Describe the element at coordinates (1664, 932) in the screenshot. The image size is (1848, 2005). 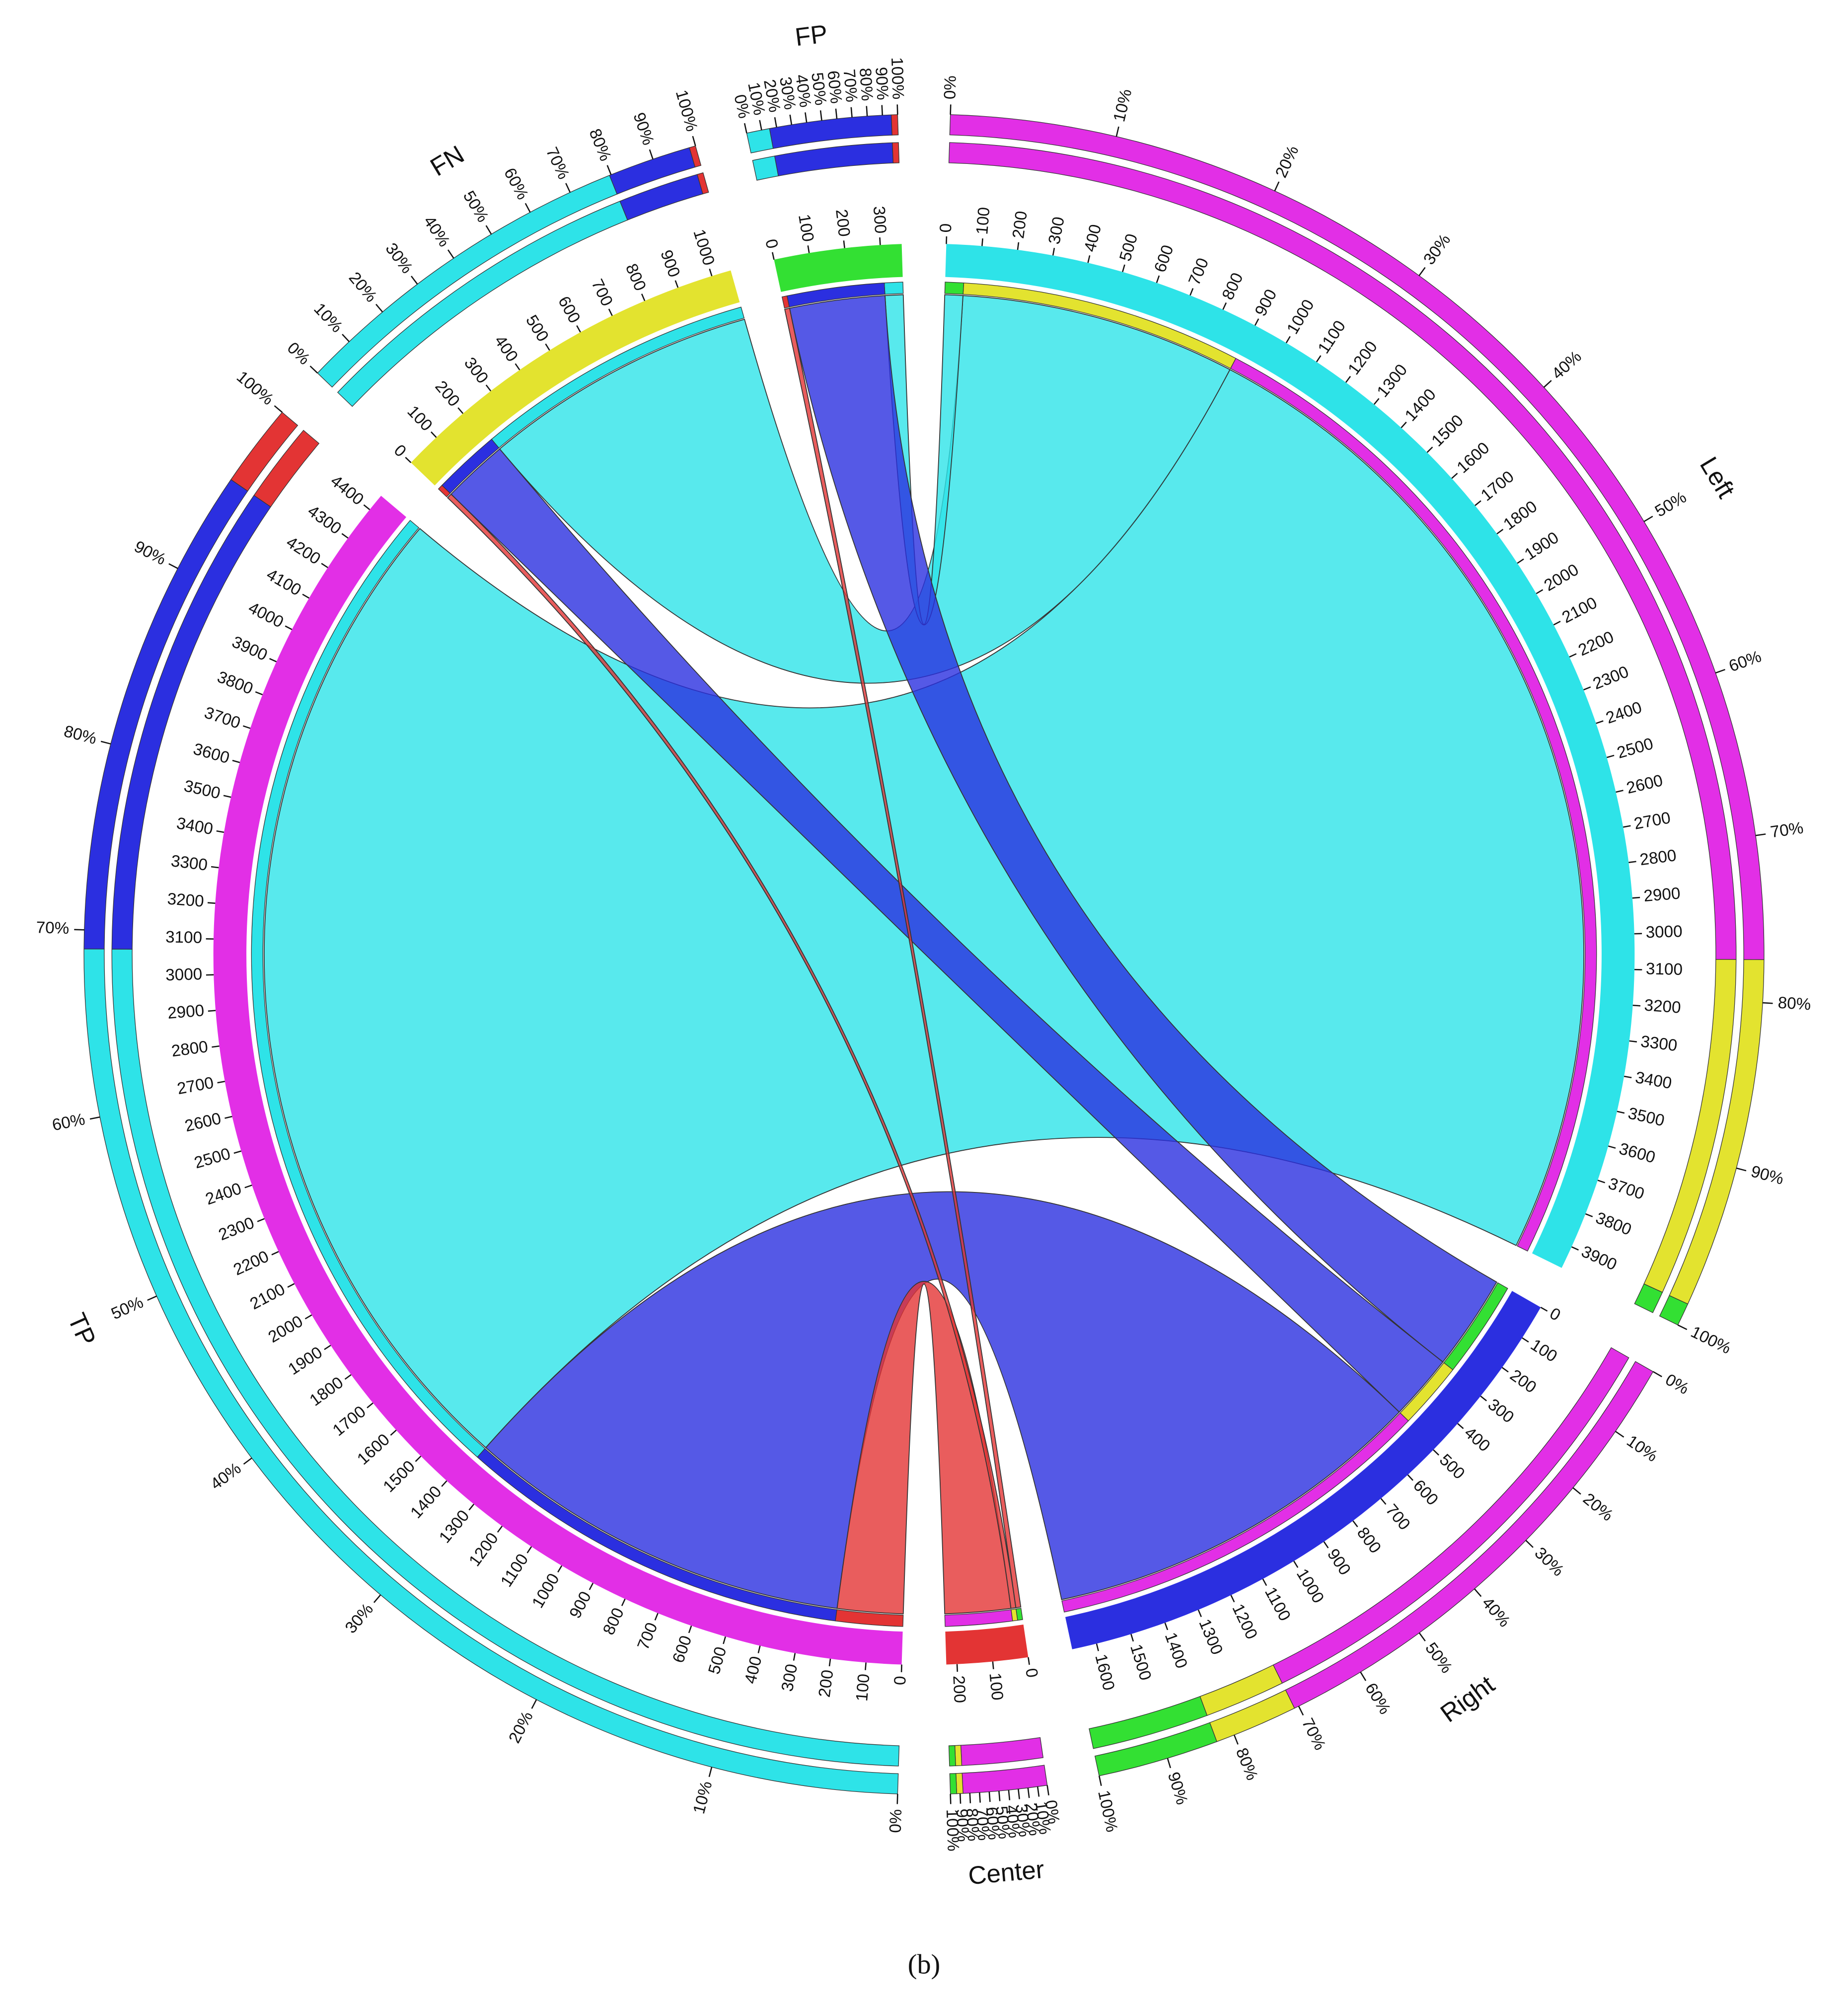
I see `tick-label: 3000` at that location.